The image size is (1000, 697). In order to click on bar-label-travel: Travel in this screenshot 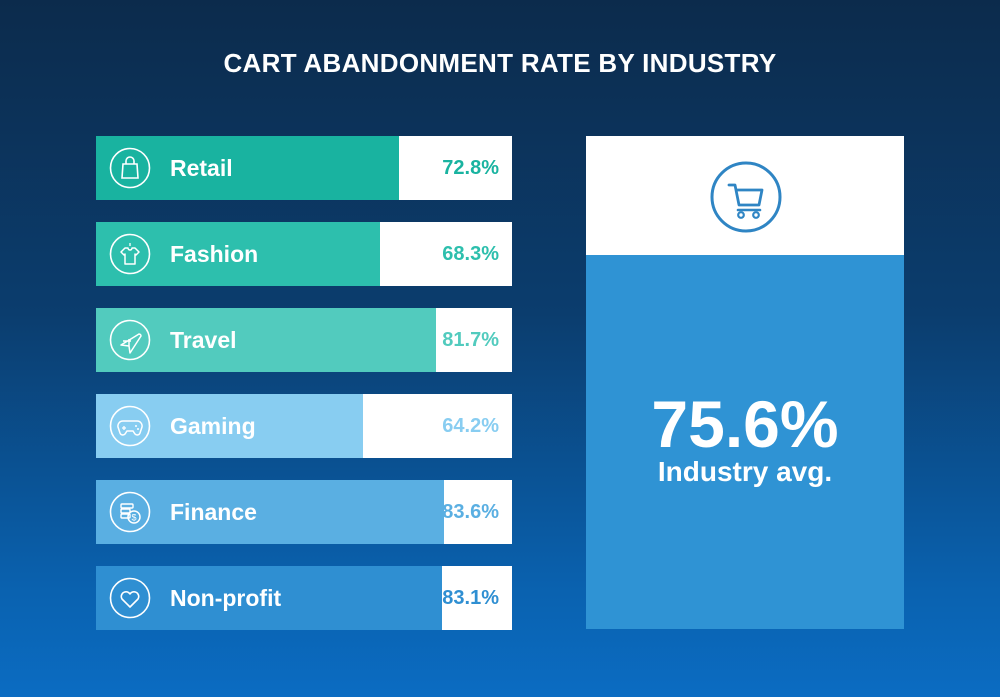, I will do `click(203, 340)`.